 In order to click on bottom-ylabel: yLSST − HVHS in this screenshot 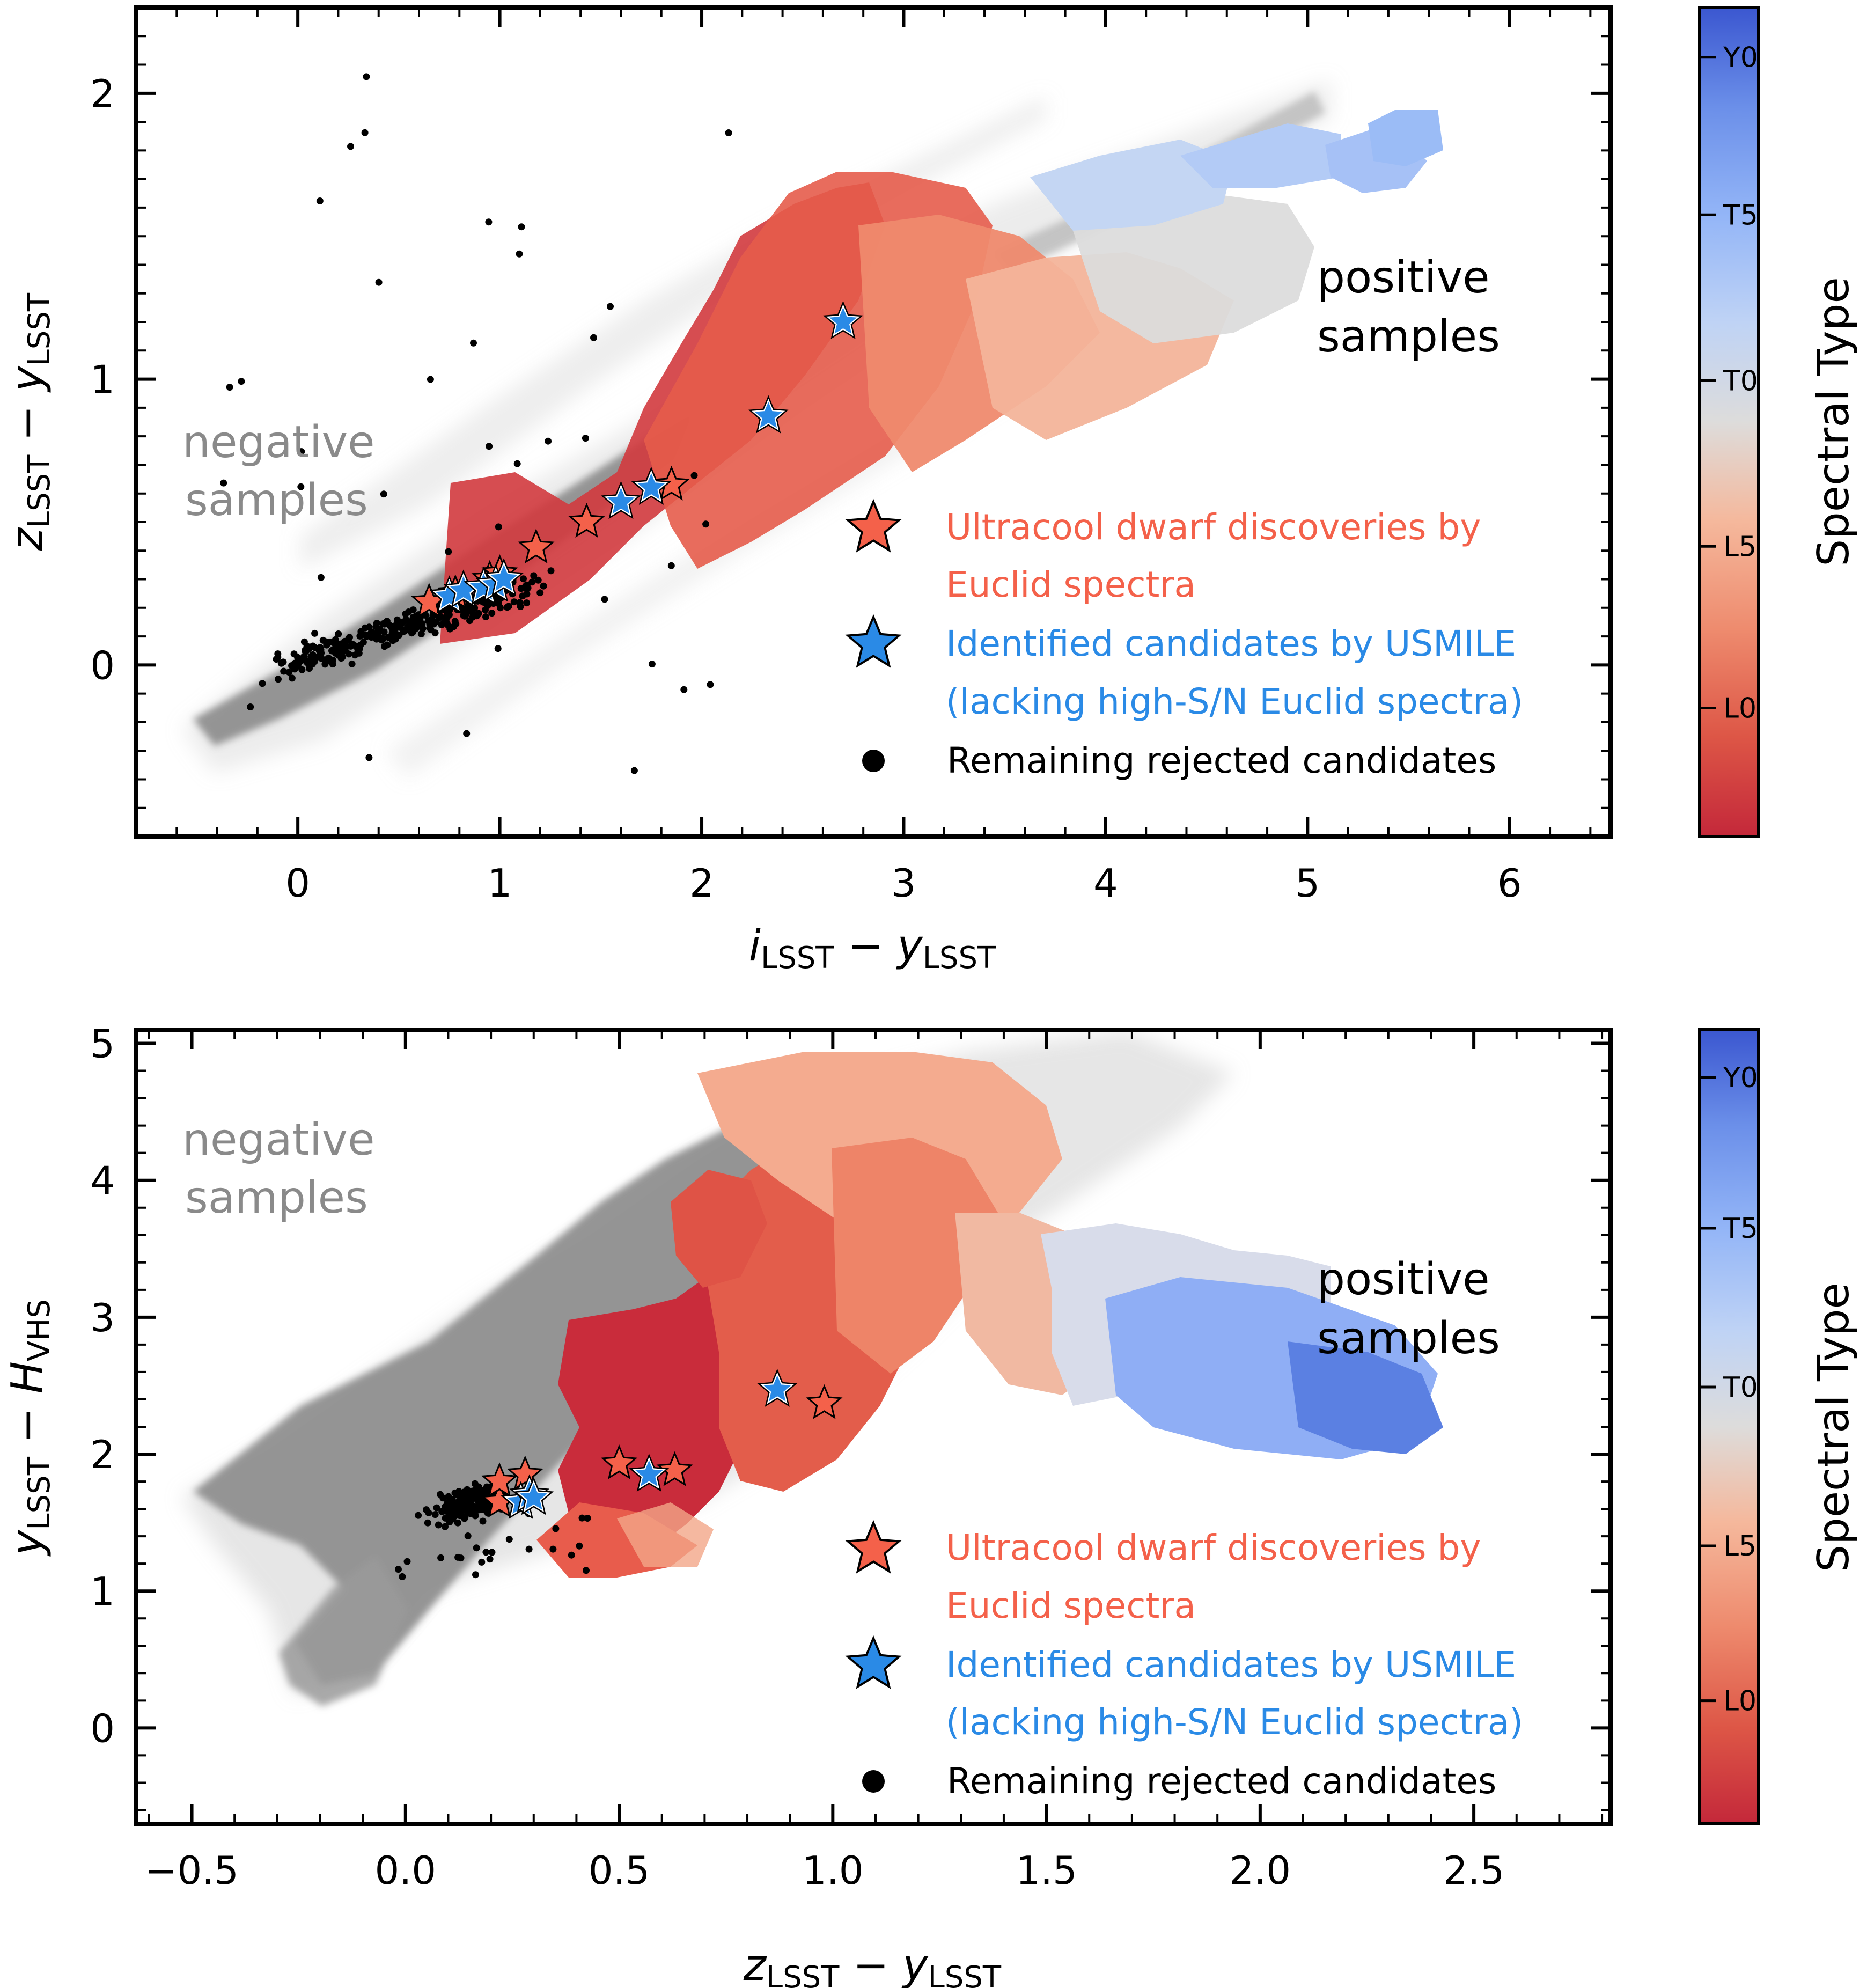, I will do `click(29, 1428)`.